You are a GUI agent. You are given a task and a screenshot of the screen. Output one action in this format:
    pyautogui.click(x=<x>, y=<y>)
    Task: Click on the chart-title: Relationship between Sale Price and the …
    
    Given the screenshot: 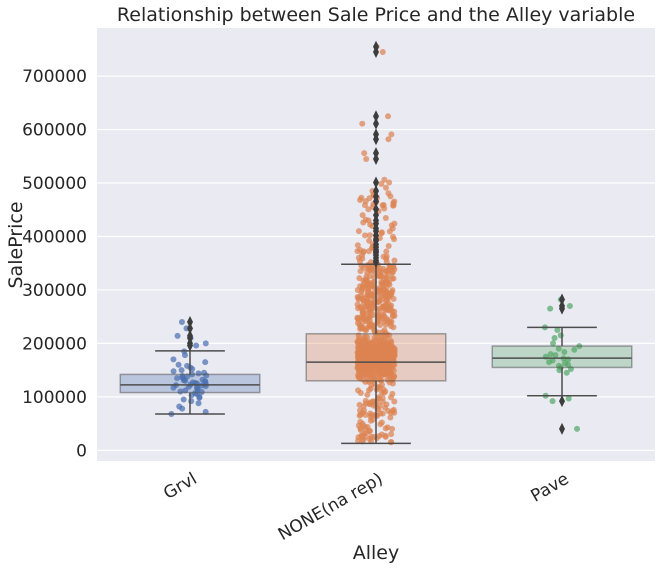 What is the action you would take?
    pyautogui.click(x=376, y=15)
    